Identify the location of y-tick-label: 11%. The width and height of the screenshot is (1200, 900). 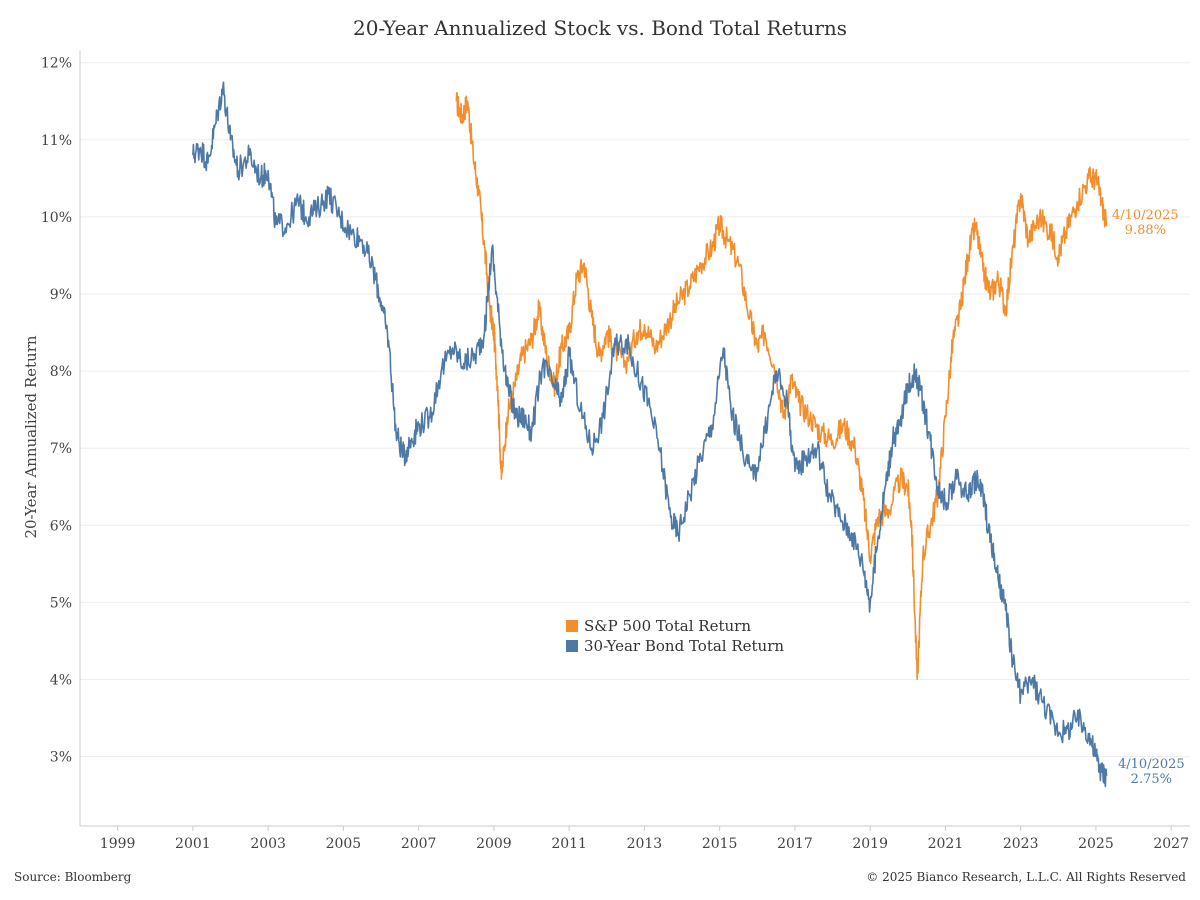
(56, 141).